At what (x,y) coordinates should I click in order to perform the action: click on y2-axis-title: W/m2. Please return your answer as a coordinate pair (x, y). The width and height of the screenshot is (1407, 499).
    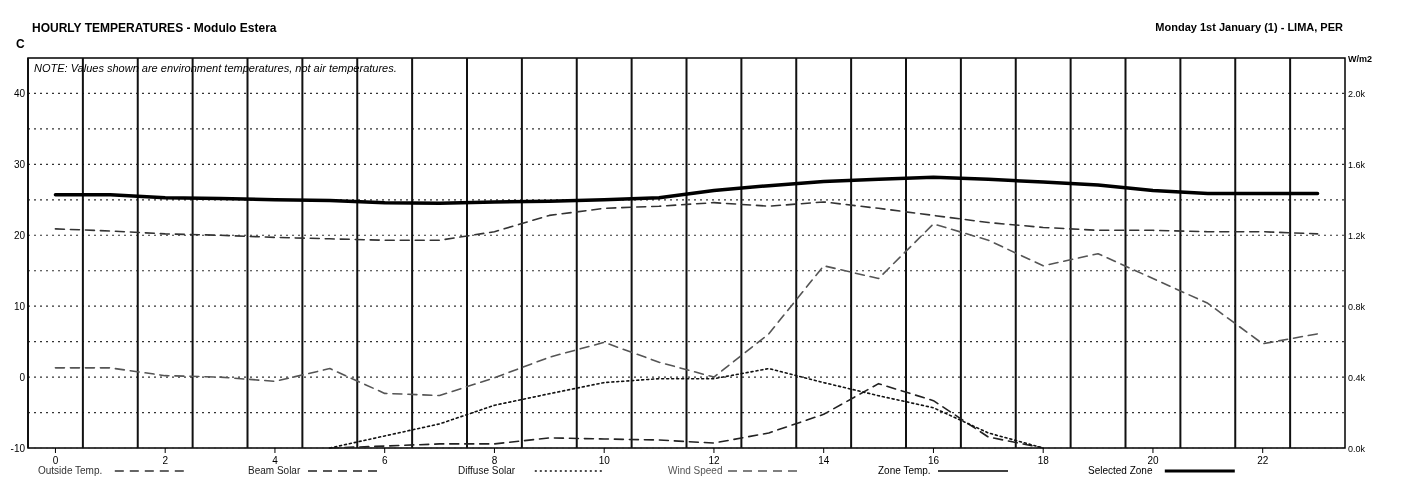
    Looking at the image, I should click on (1360, 59).